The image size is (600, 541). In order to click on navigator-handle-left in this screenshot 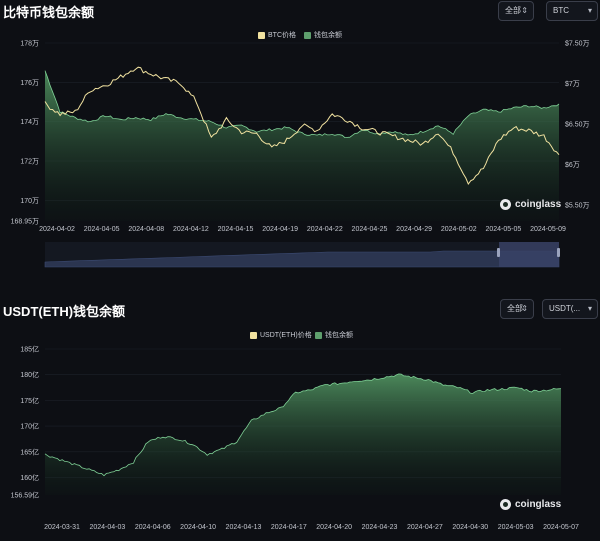, I will do `click(498, 252)`.